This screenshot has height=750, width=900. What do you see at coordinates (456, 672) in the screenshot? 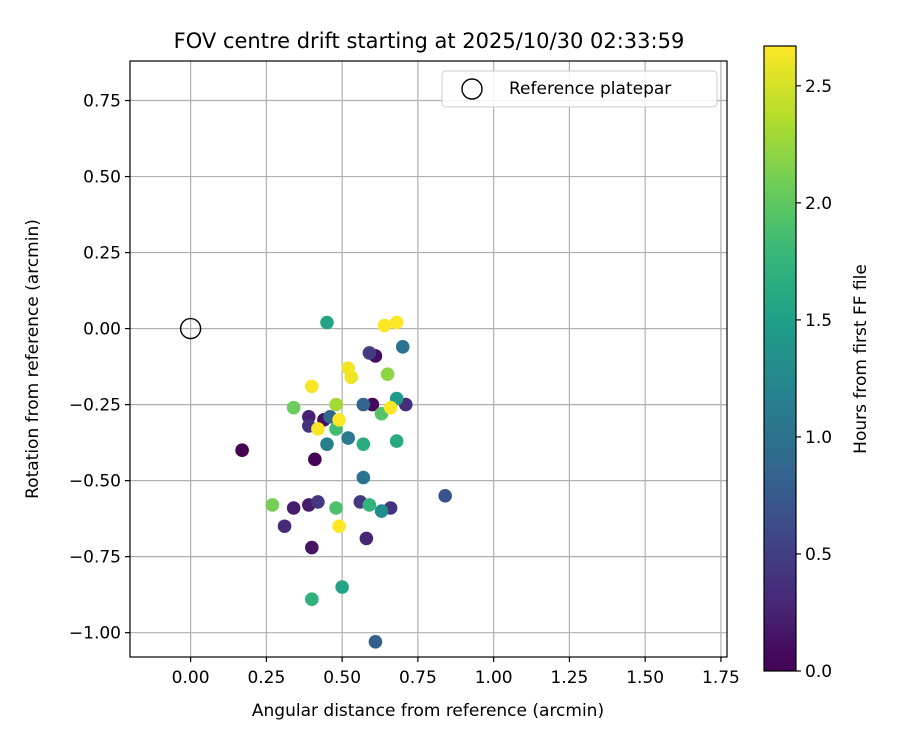
I see `x-axis-ticks: 0.00 0.25 0.50 0.75 1.00 1.25 1.50 1.75` at bounding box center [456, 672].